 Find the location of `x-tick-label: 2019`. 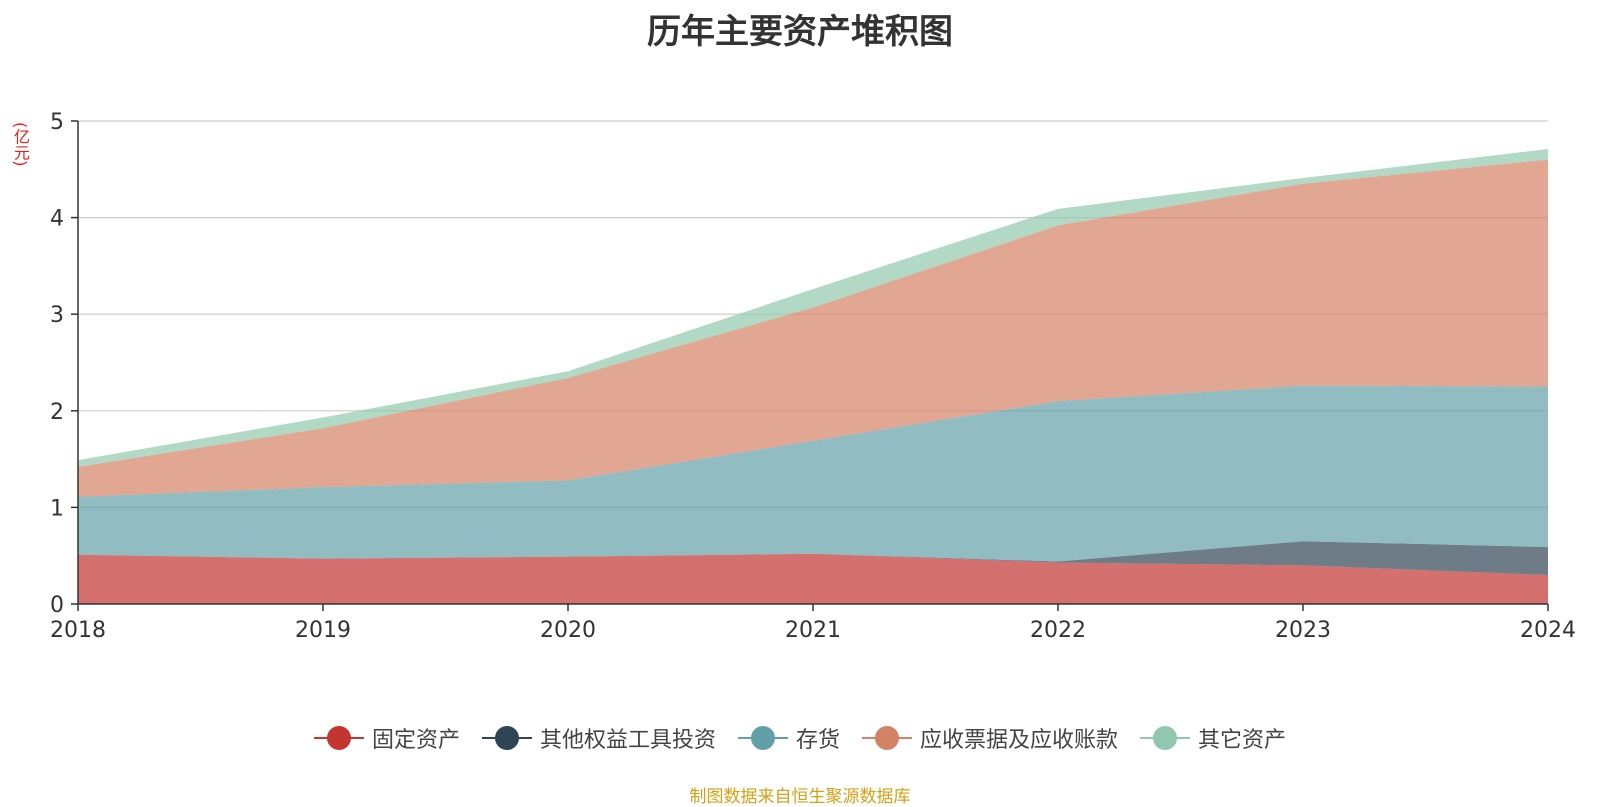

x-tick-label: 2019 is located at coordinates (323, 630).